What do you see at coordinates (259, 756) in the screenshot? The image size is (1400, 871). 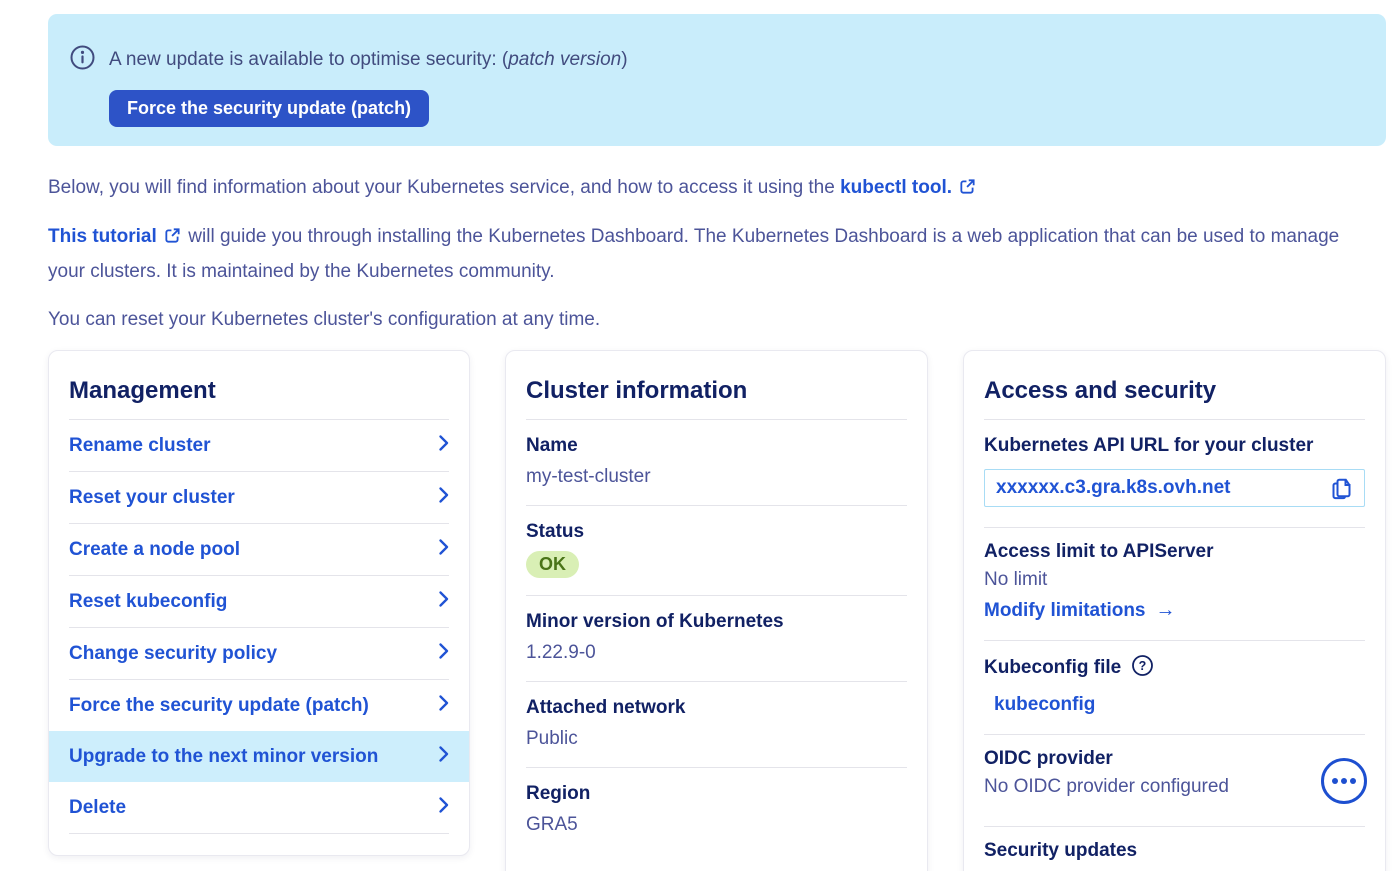 I see `management-item-upgrade-minor-version: Upgrade to the next minor version` at bounding box center [259, 756].